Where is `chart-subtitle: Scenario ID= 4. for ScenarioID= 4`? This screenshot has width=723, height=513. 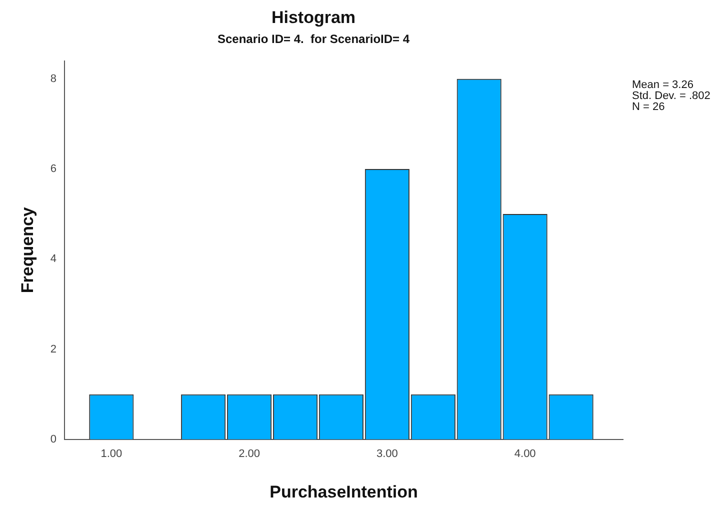 chart-subtitle: Scenario ID= 4. for ScenarioID= 4 is located at coordinates (313, 39).